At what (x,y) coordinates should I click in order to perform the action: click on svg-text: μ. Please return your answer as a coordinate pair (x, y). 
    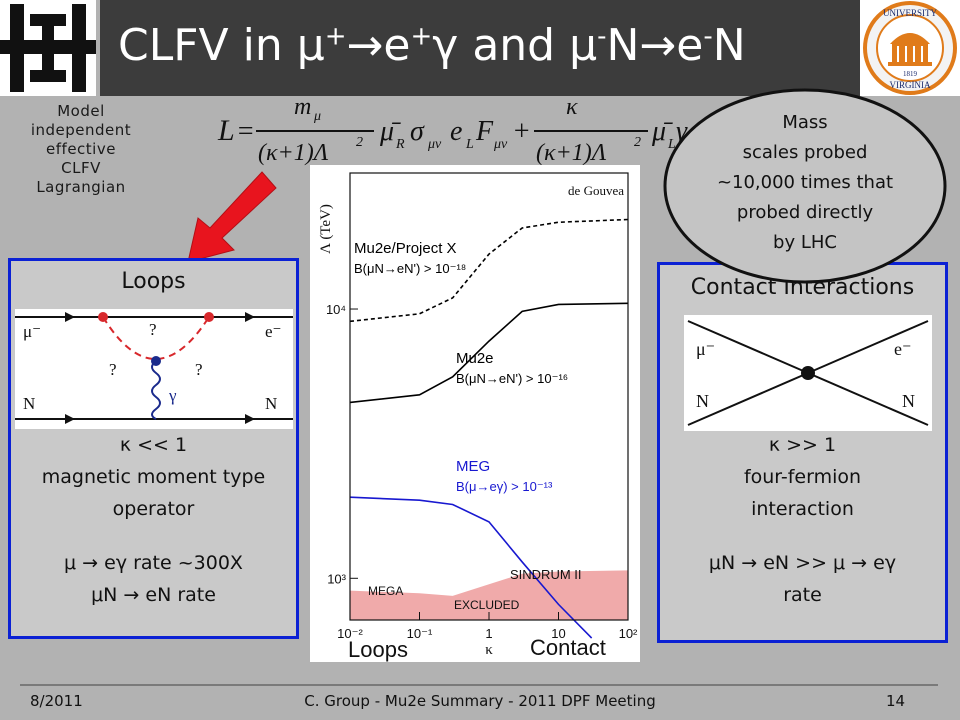
    Looking at the image, I should click on (317, 116).